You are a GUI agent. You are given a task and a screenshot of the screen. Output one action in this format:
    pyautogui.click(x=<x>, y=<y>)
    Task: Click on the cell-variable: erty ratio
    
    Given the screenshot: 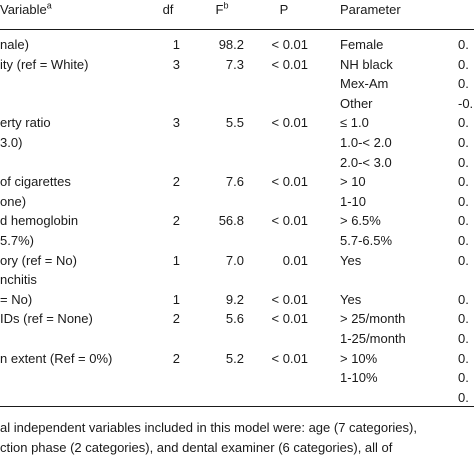 What is the action you would take?
    pyautogui.click(x=25, y=123)
    